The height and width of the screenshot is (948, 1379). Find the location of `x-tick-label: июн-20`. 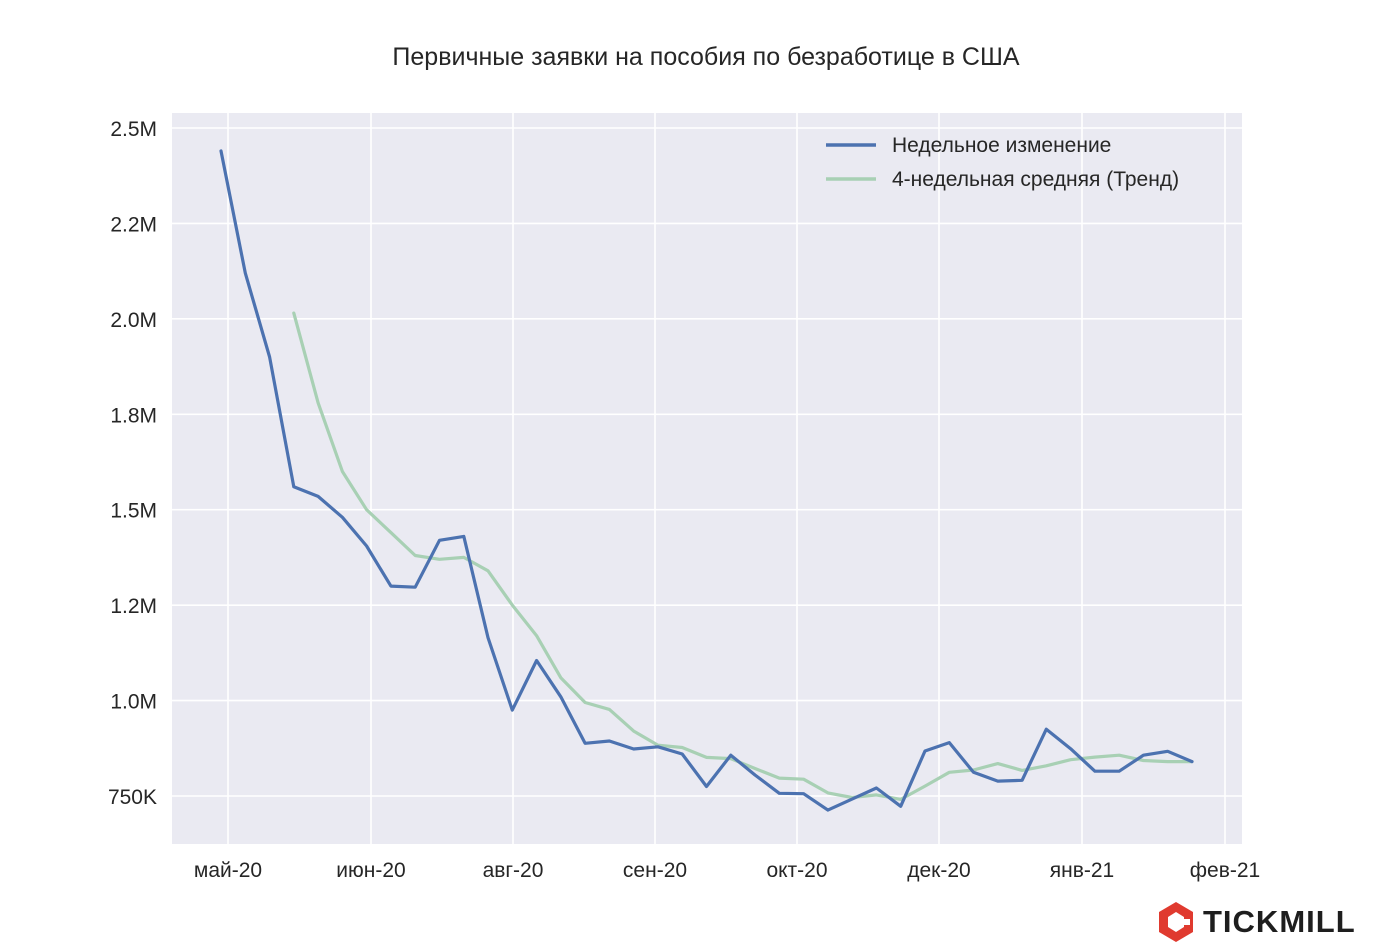

x-tick-label: июн-20 is located at coordinates (370, 870).